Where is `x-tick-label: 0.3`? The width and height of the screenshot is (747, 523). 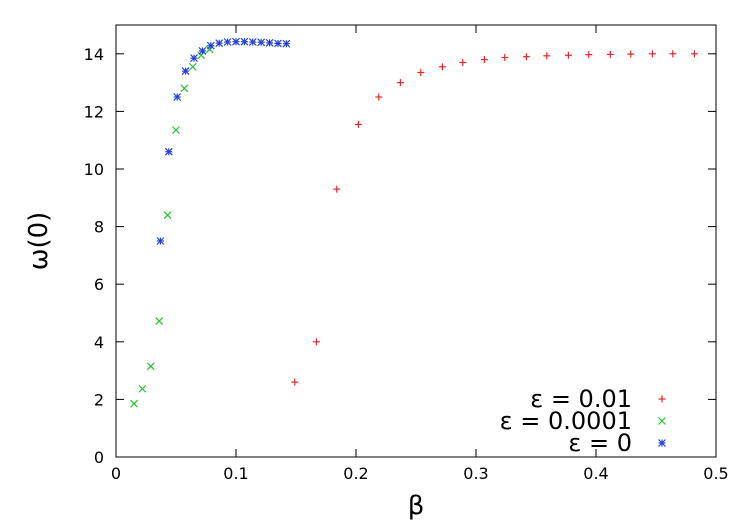 x-tick-label: 0.3 is located at coordinates (475, 473).